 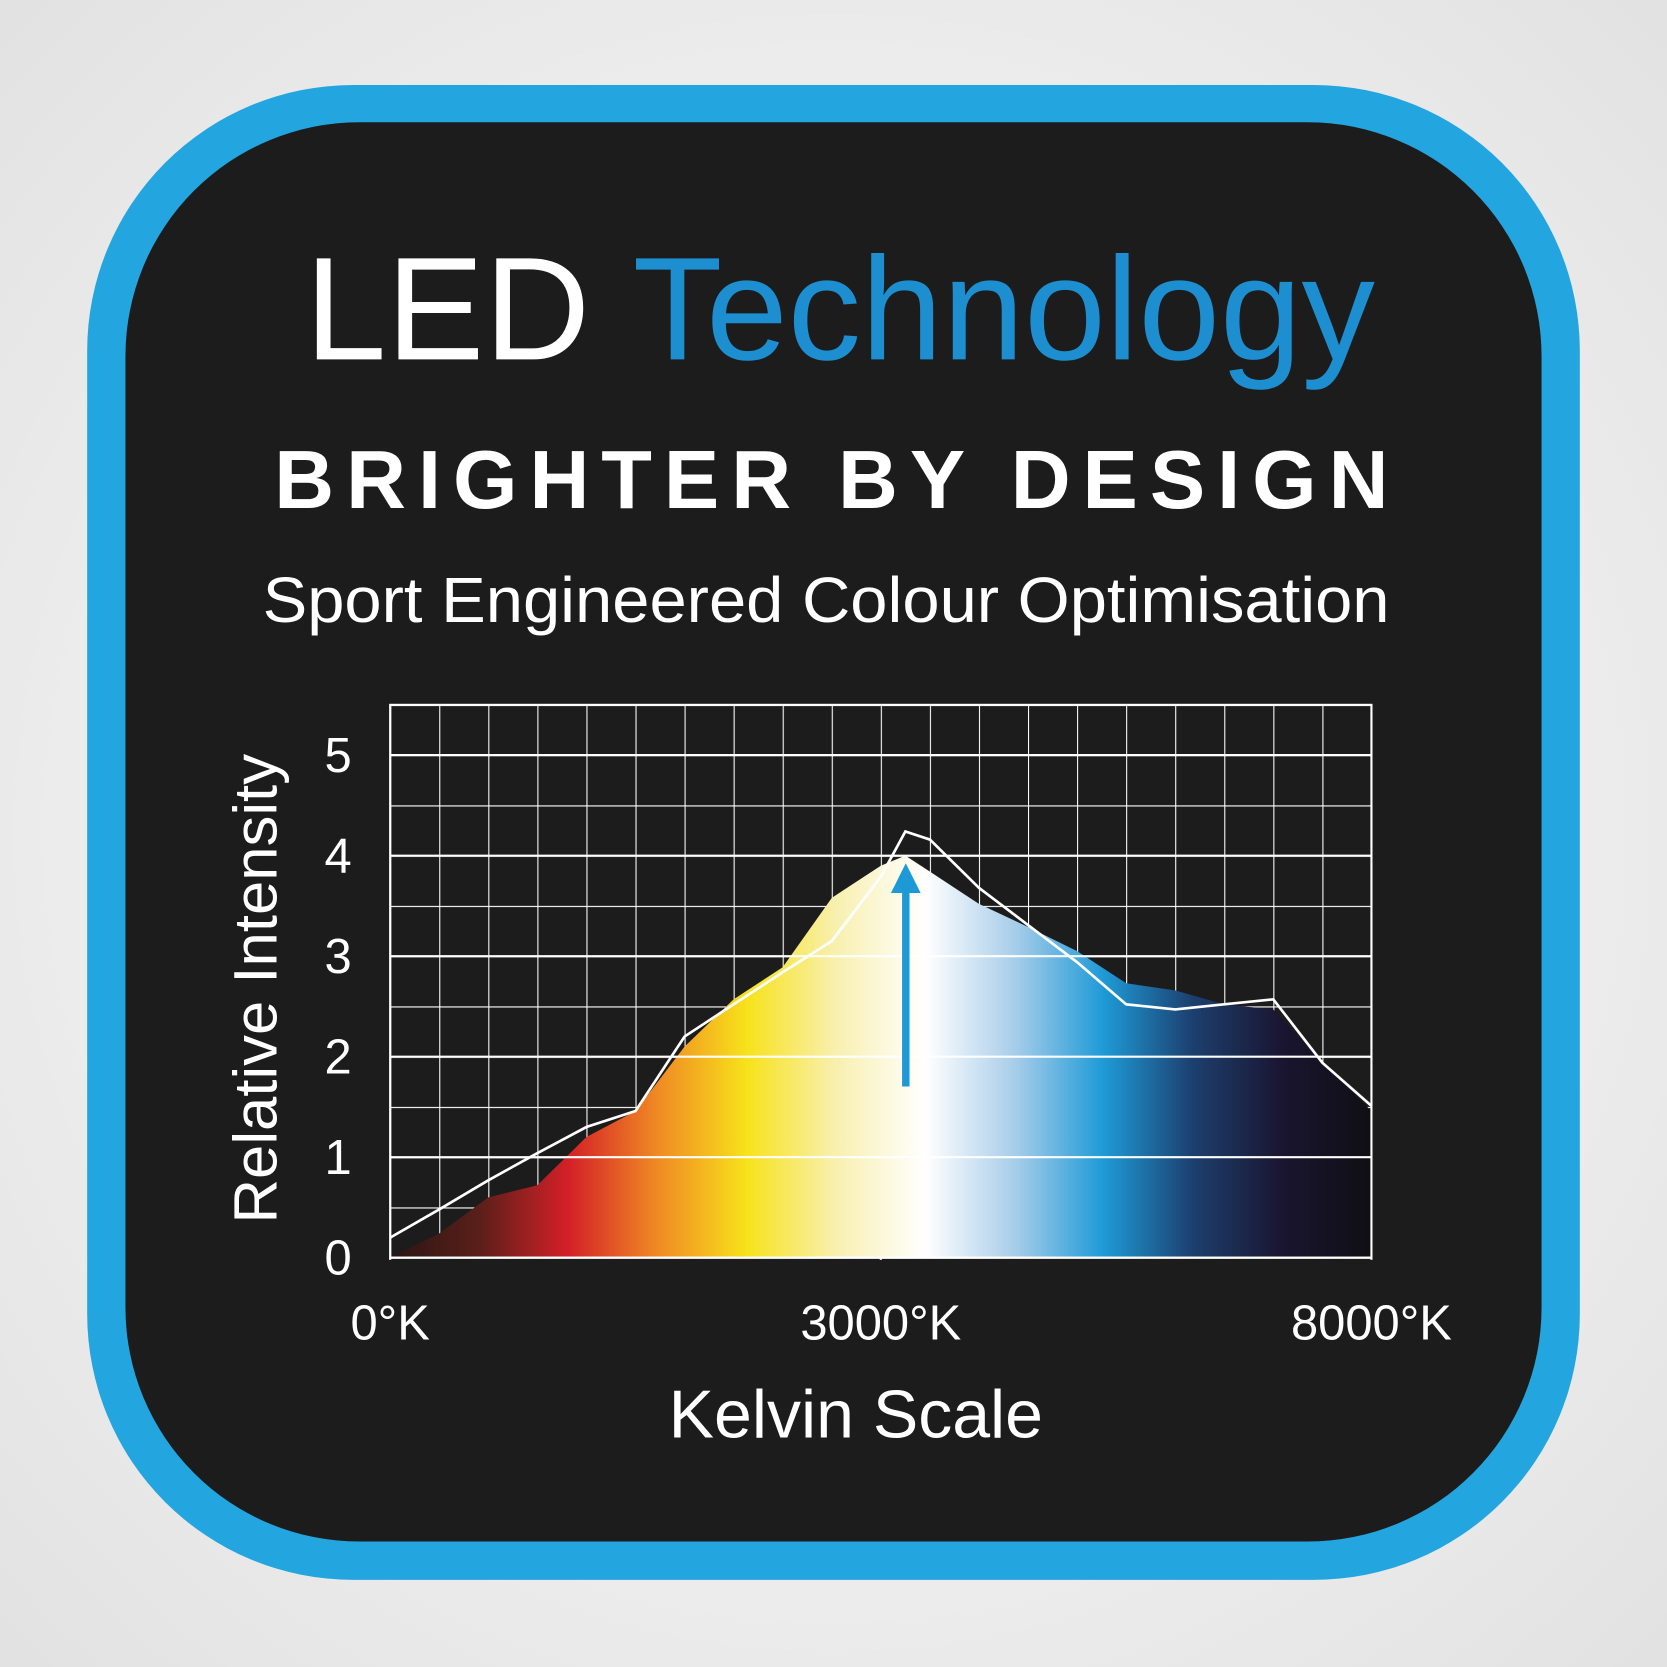 I want to click on x-tick-label: 3000°K, so click(x=880, y=1324).